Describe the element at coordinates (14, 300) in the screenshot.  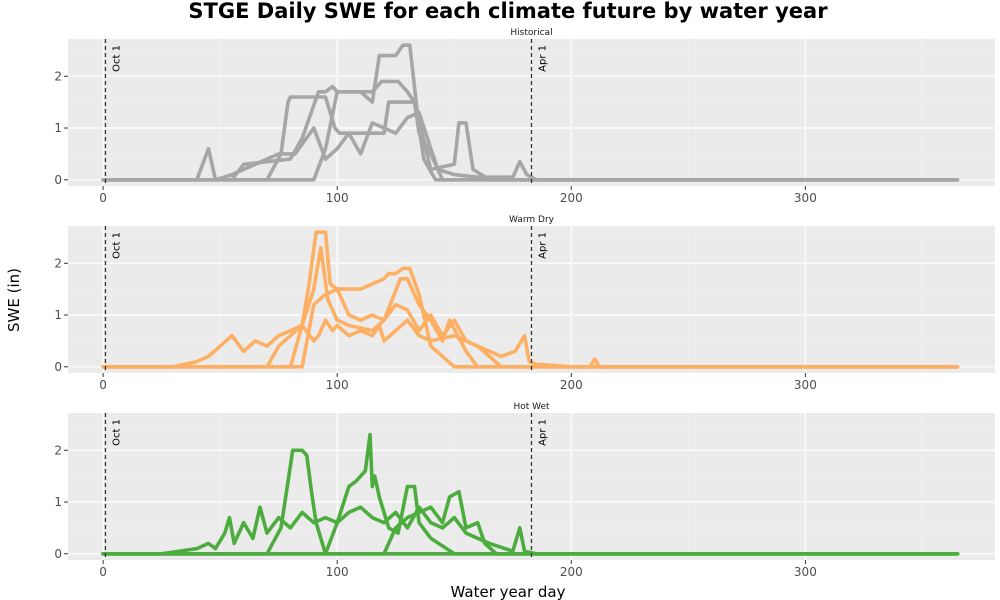
I see `y-axis-title: SWE (in)` at that location.